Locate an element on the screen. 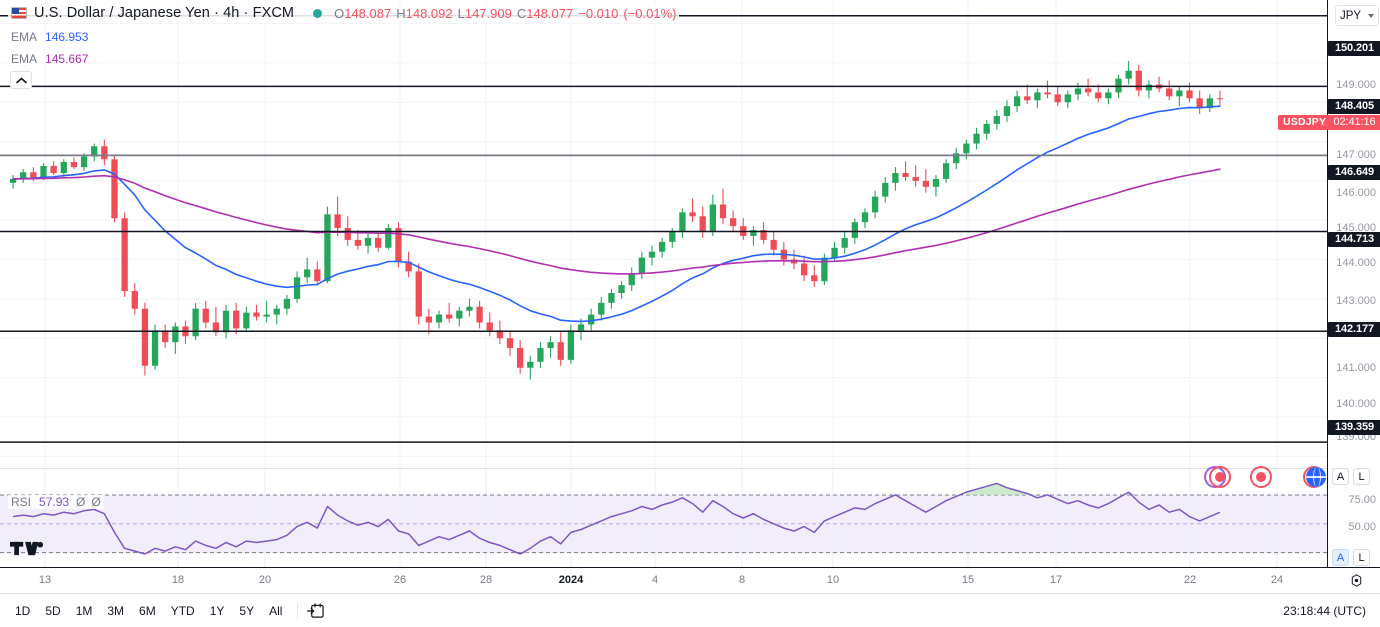 This screenshot has width=1380, height=627. time-axis-tick: 18 is located at coordinates (178, 580).